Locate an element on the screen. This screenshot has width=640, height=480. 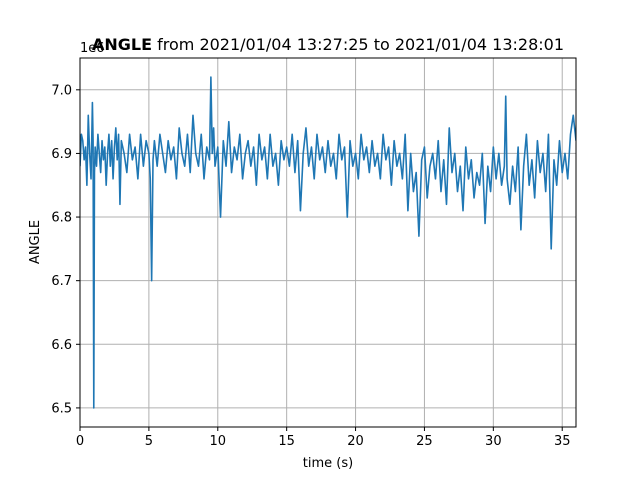
x-tick-label: 30 is located at coordinates (493, 441).